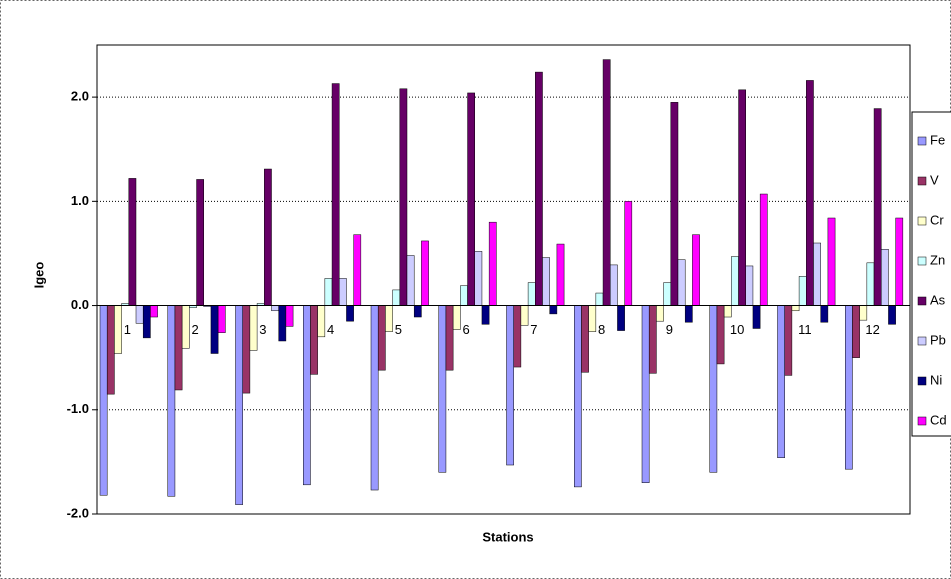  Describe the element at coordinates (669, 329) in the screenshot. I see `x-tick-label: 9` at that location.